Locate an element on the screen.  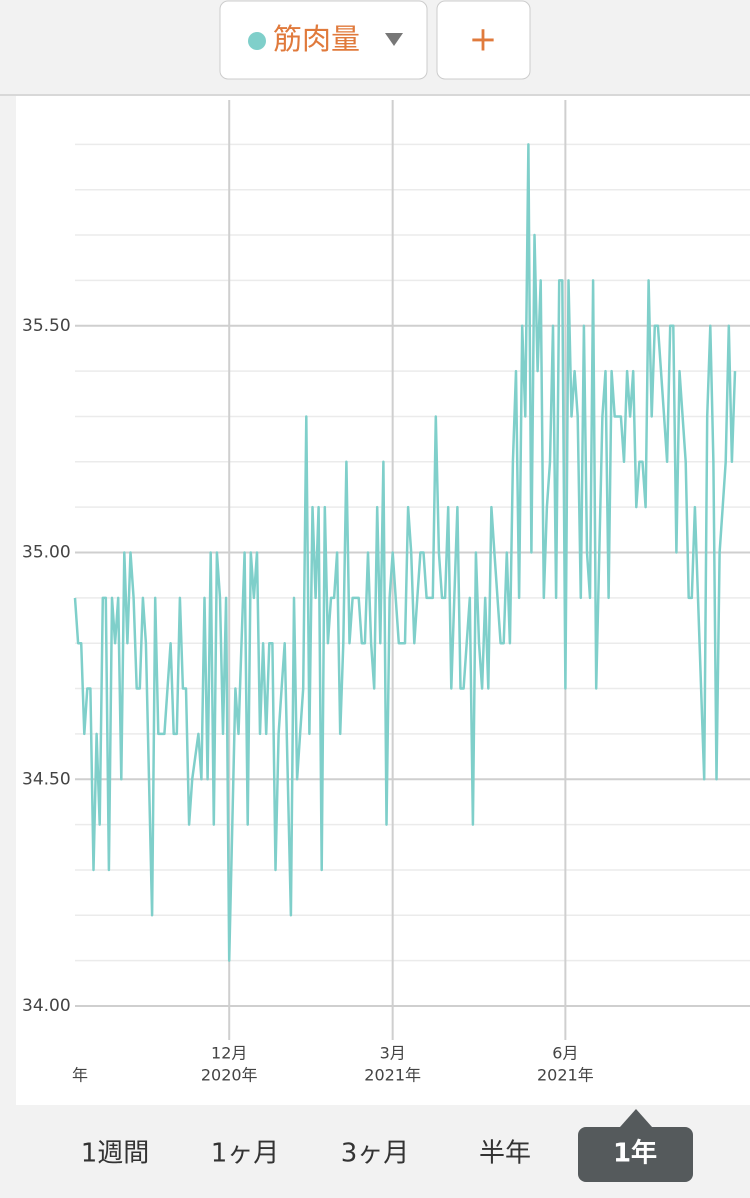
period-tab: 1ヶ月 is located at coordinates (245, 1154).